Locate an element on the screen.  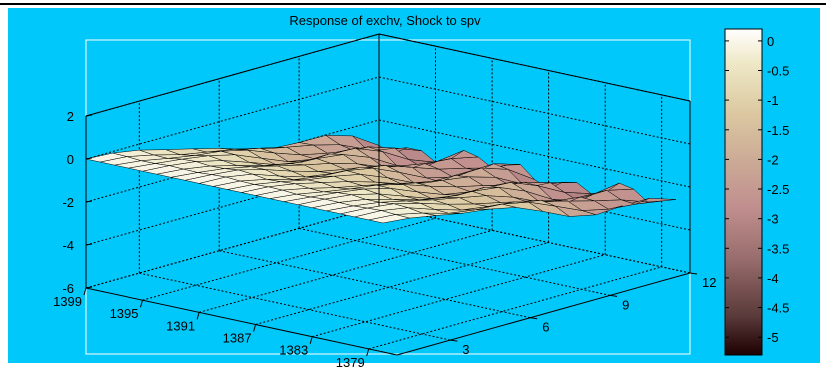
z-tick-label: -2 is located at coordinates (68, 202).